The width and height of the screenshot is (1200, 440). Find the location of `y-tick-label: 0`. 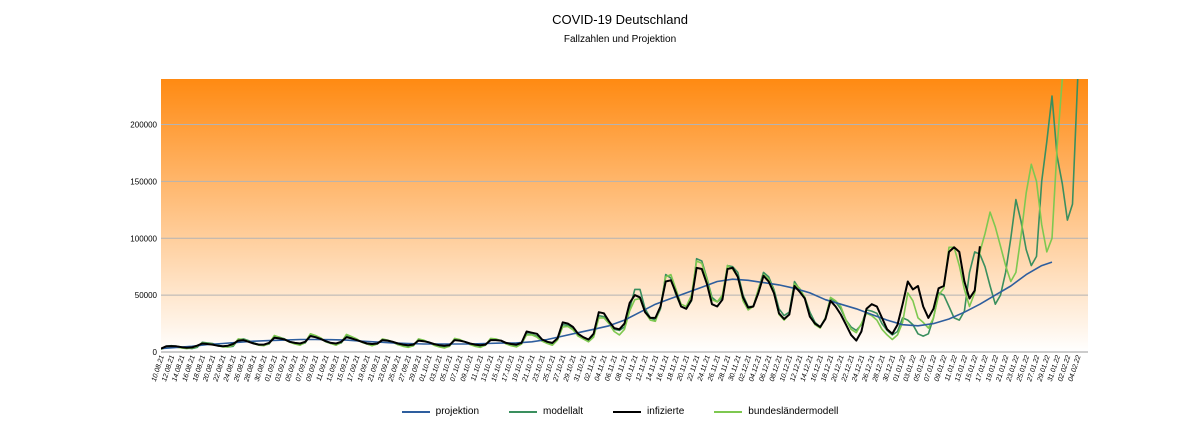

y-tick-label: 0 is located at coordinates (155, 352).